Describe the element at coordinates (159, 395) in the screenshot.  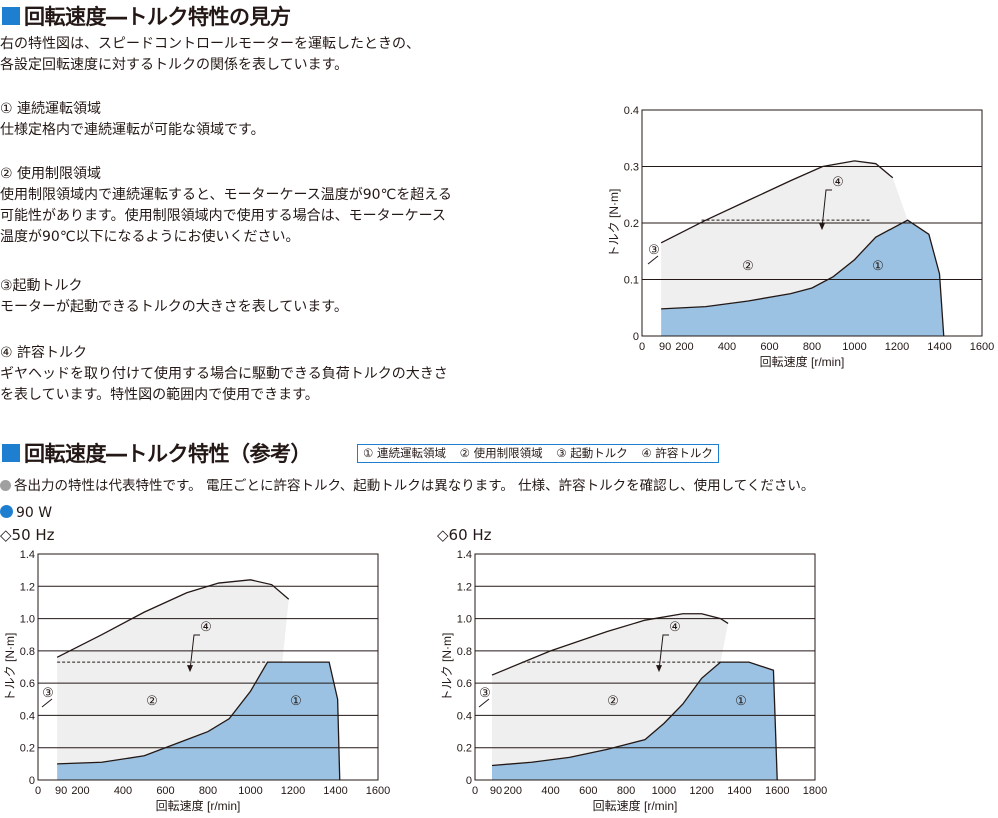
I see `item-line: を表しています。特性図の範囲内で使用できます。` at that location.